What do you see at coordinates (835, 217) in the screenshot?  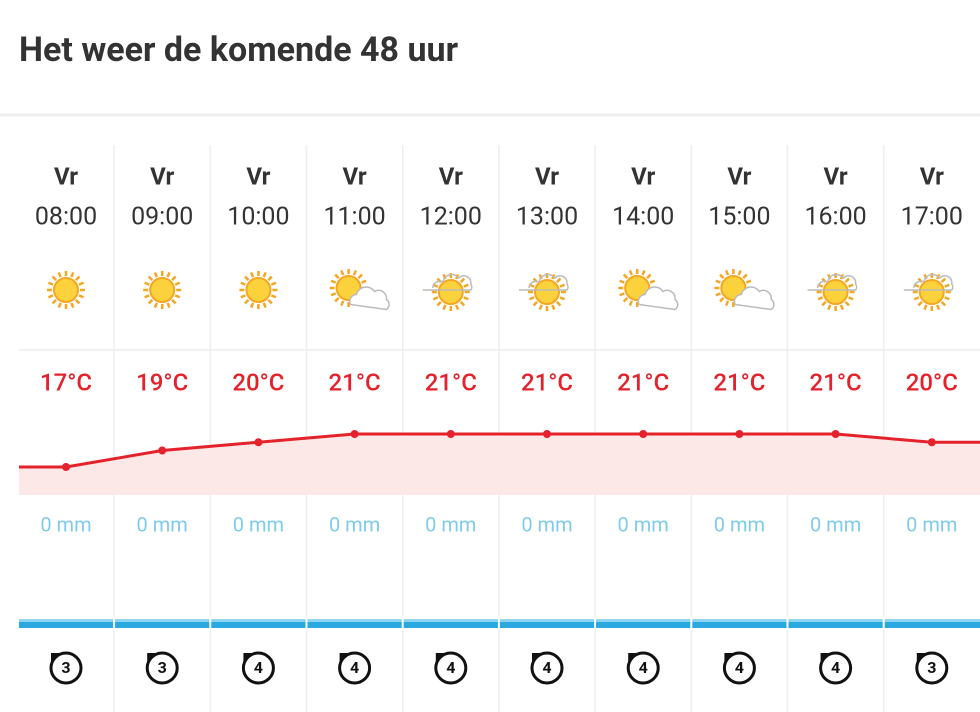 I see `time: 16:00` at bounding box center [835, 217].